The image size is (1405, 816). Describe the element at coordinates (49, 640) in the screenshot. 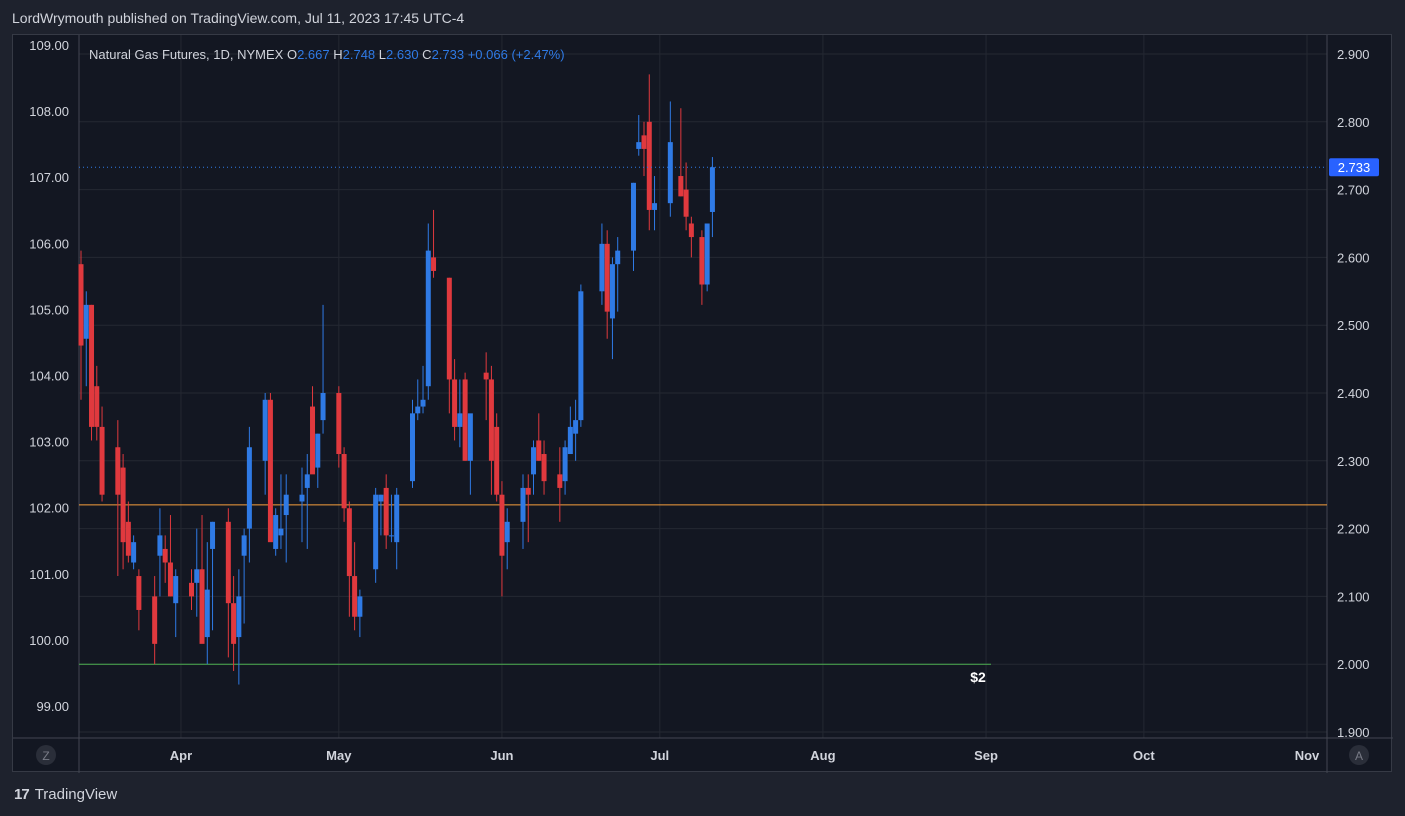

I see `left-axis-tick-label: 100.00` at that location.